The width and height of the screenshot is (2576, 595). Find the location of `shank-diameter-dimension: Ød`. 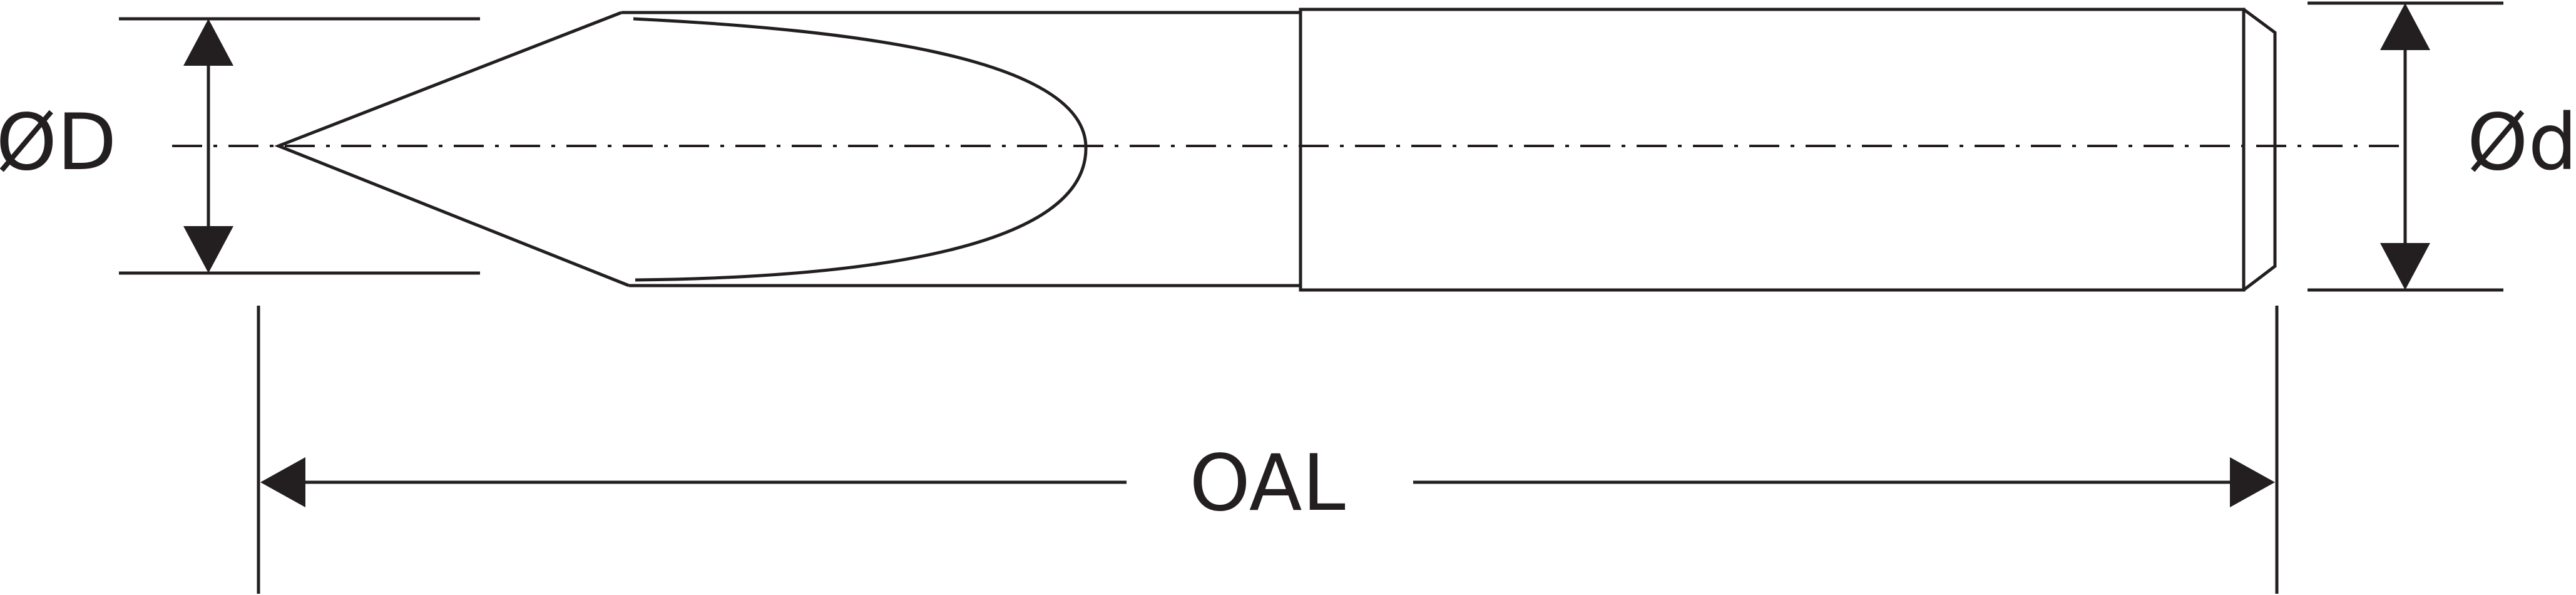

shank-diameter-dimension: Ød is located at coordinates (2442, 146).